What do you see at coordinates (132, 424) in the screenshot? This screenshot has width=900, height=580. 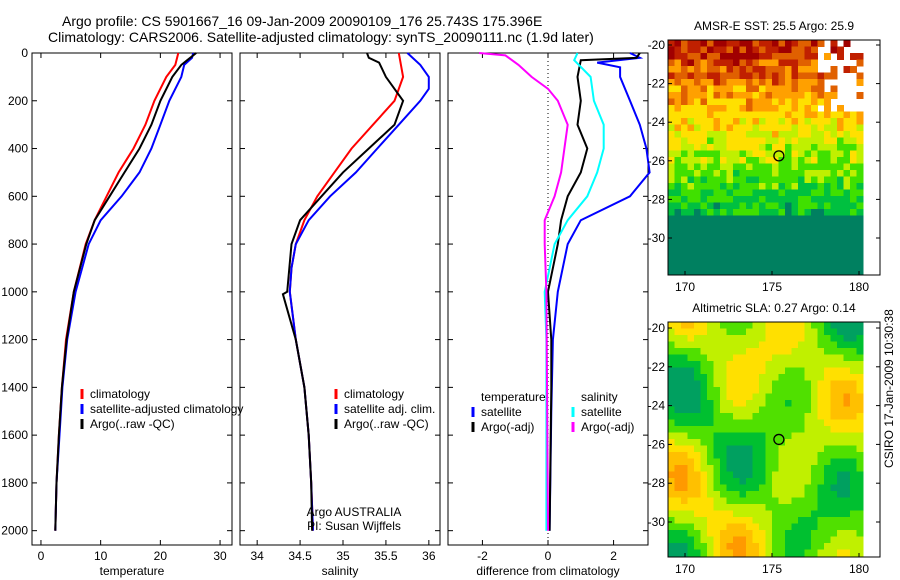 I see `legend-entry: Argo(..raw -QC)` at bounding box center [132, 424].